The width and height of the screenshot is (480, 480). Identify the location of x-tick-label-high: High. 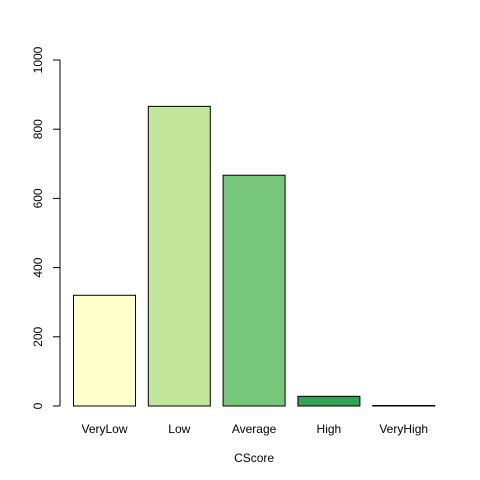
(329, 429).